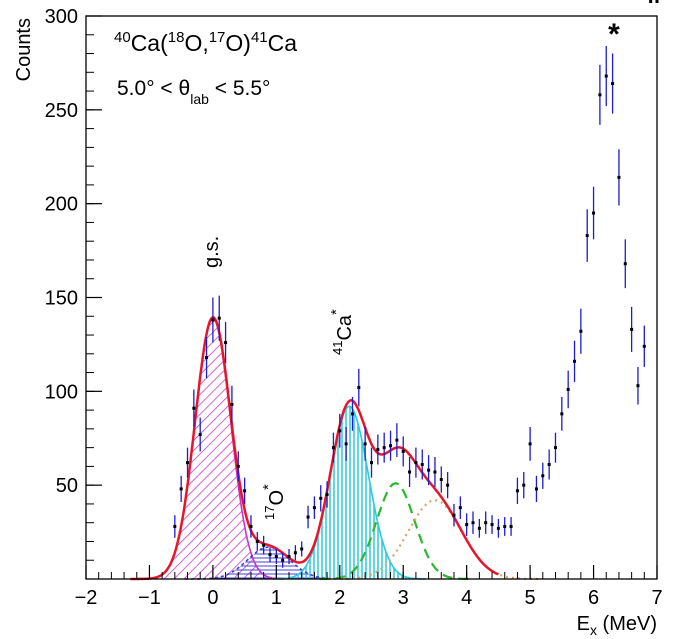  Describe the element at coordinates (122, 37) in the screenshot. I see `reaction-sup-40: 40` at that location.